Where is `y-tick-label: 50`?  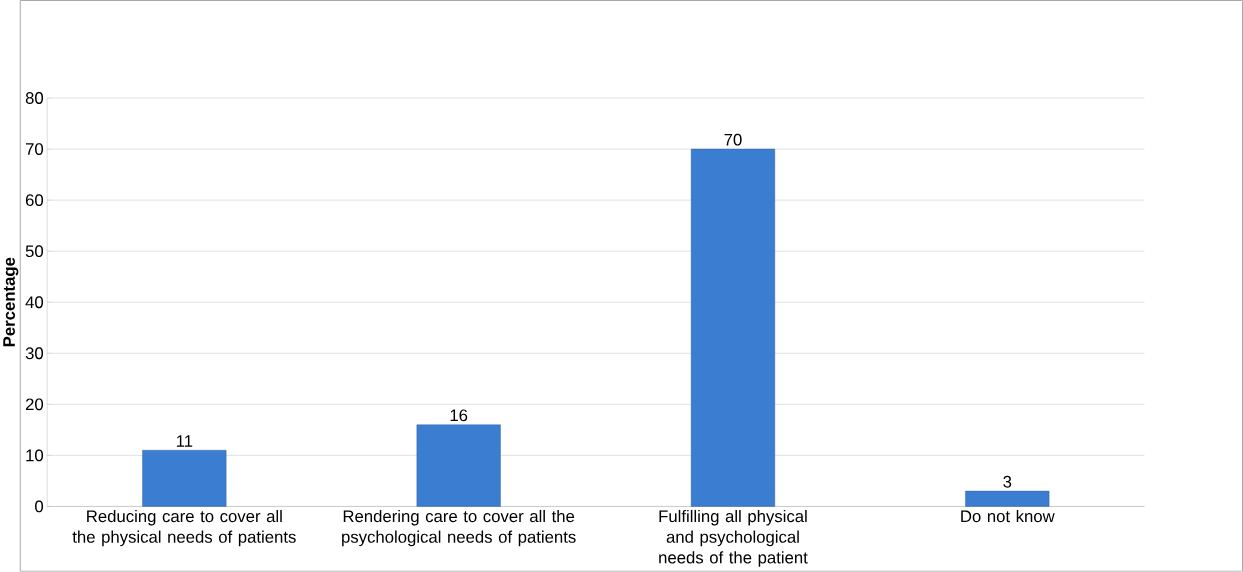 y-tick-label: 50 is located at coordinates (34, 251).